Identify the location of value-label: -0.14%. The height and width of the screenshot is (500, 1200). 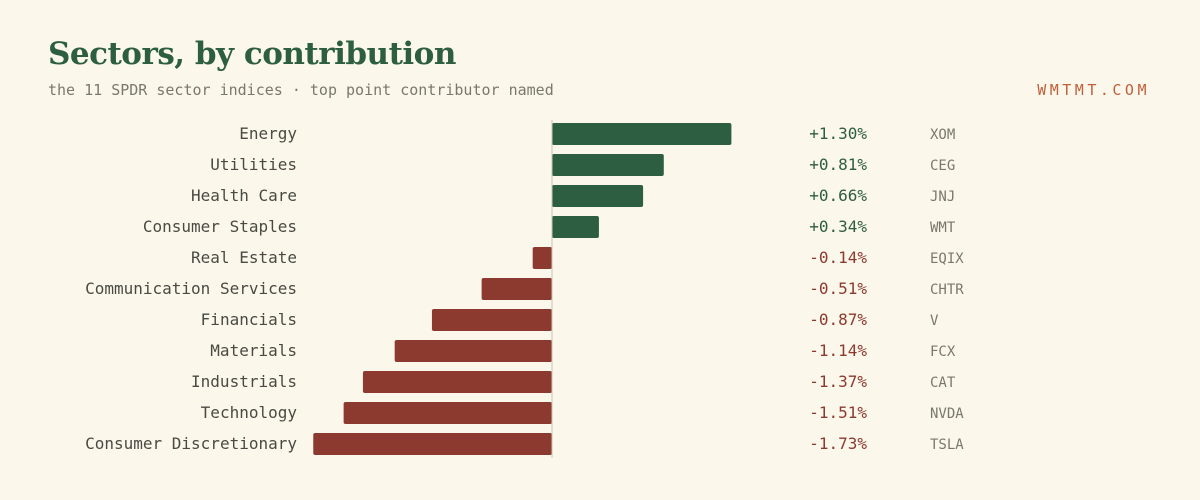
(838, 257).